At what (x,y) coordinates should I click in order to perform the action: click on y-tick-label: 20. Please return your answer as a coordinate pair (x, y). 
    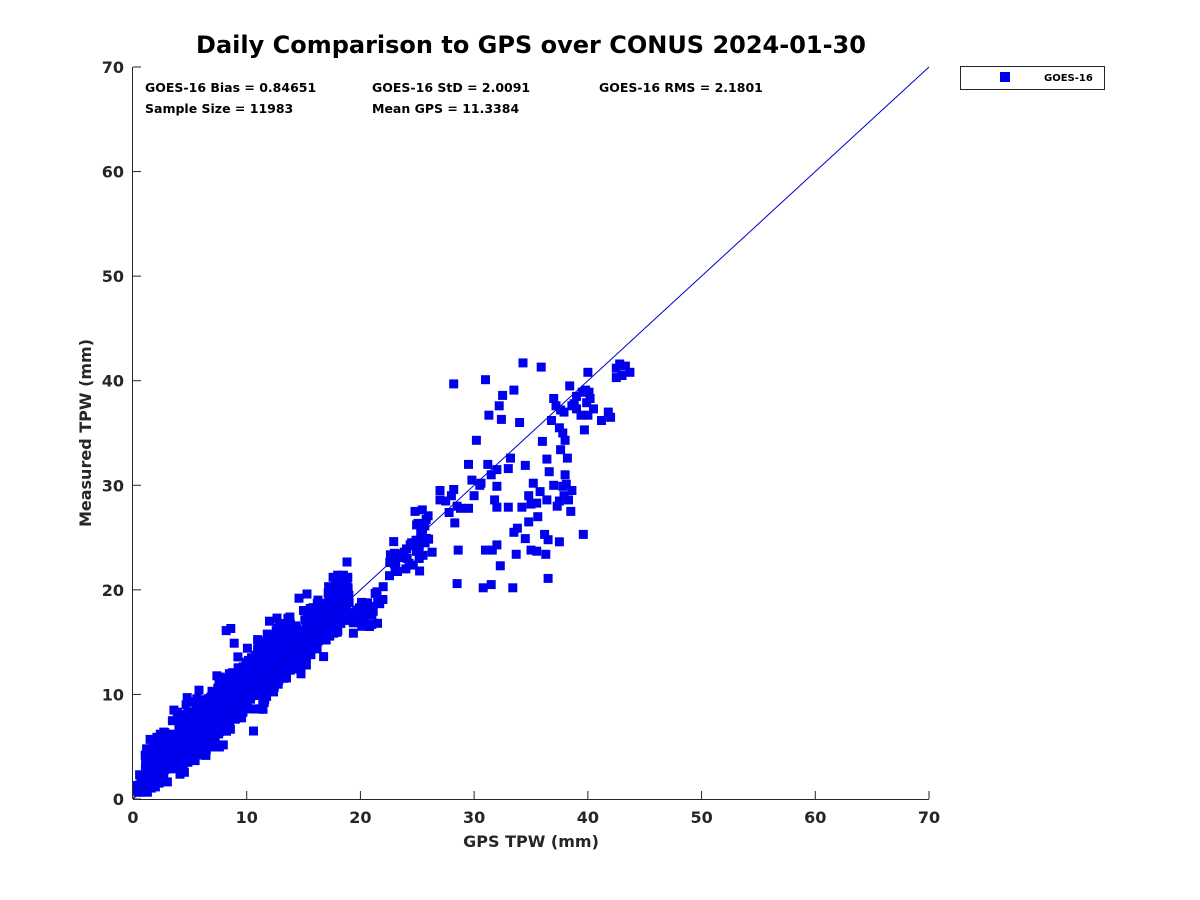
    Looking at the image, I should click on (113, 590).